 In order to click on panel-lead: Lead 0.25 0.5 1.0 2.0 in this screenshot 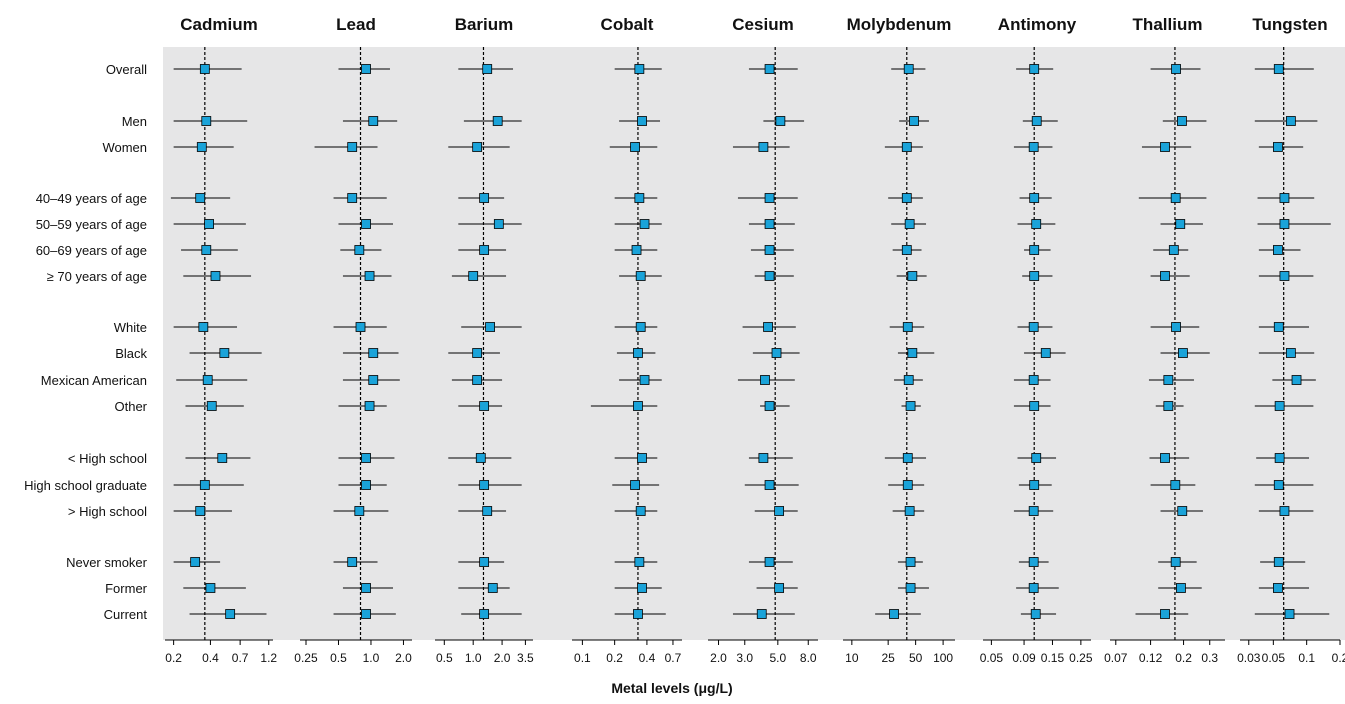, I will do `click(353, 340)`.